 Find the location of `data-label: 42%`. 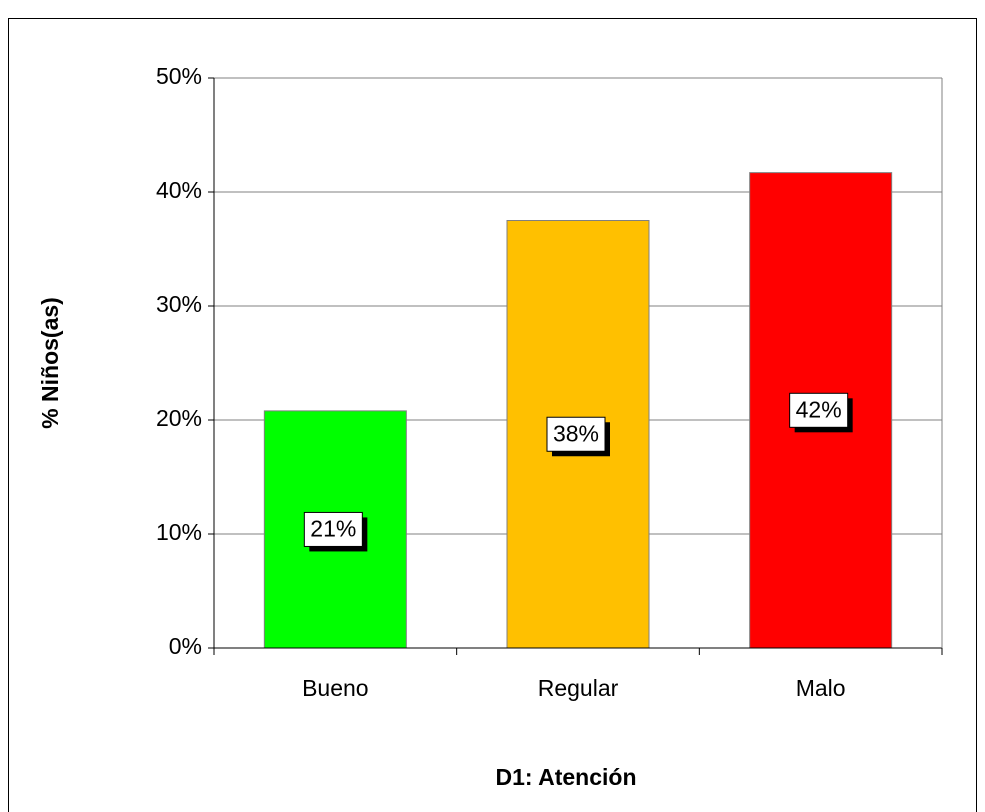

data-label: 42% is located at coordinates (819, 409).